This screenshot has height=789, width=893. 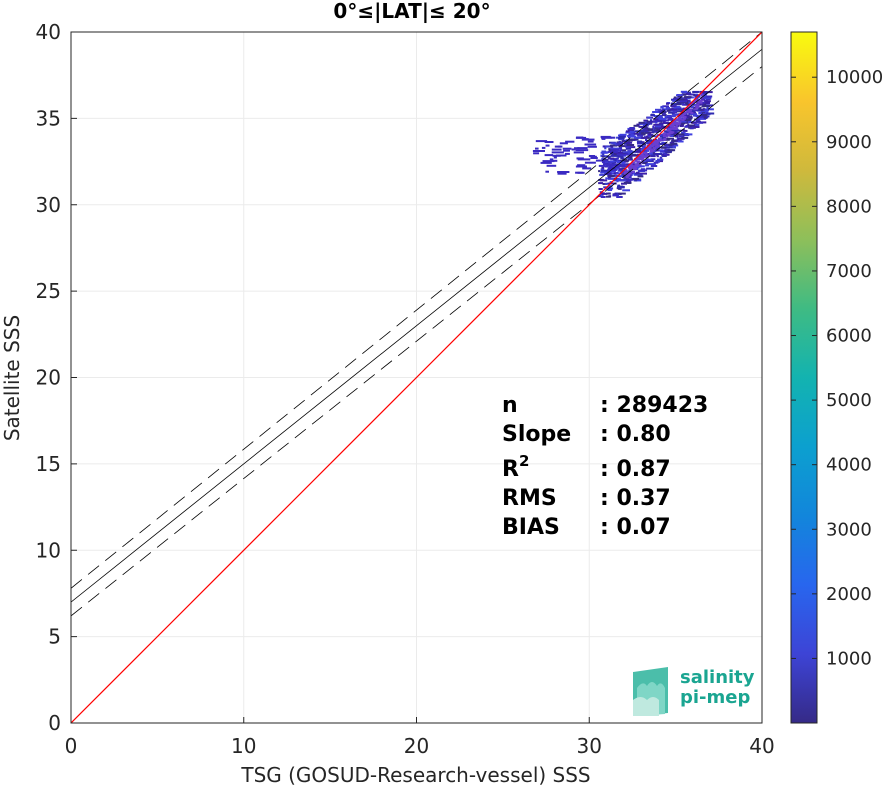 What do you see at coordinates (804, 377) in the screenshot?
I see `colorbar` at bounding box center [804, 377].